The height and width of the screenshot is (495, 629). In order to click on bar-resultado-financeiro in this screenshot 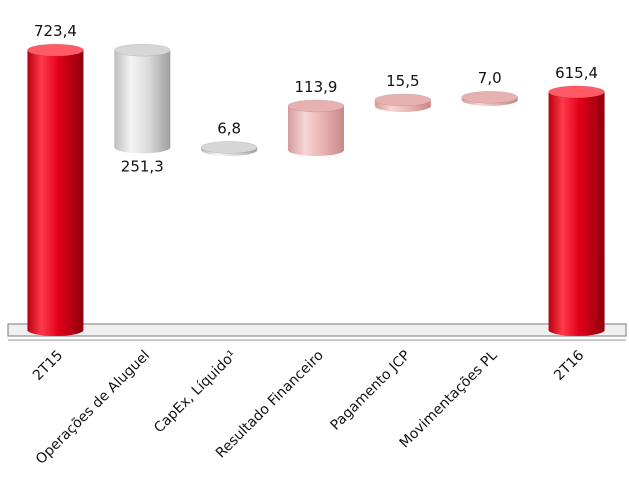, I will do `click(316, 128)`.